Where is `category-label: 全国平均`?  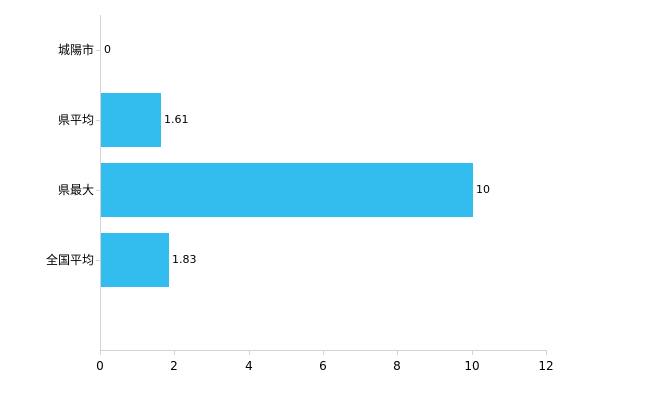
category-label: 全国平均 is located at coordinates (69, 260).